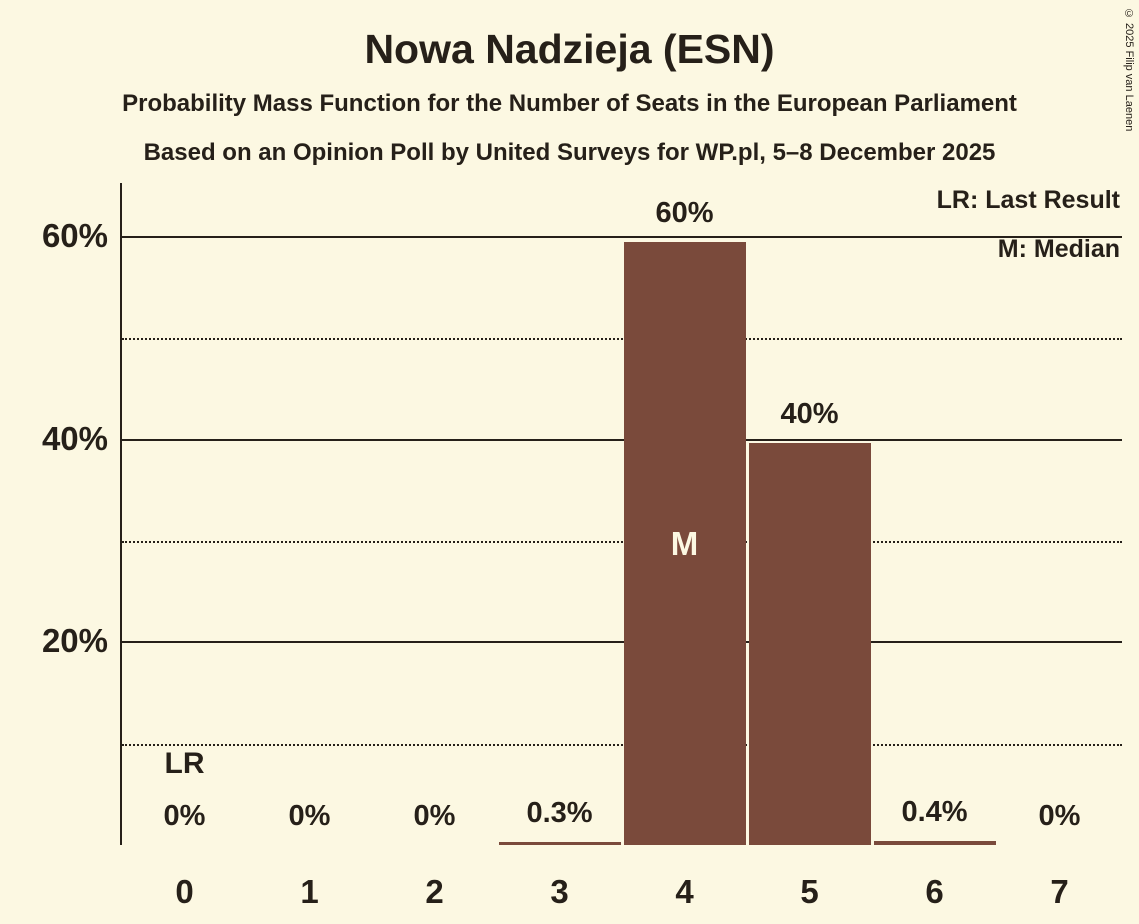 The image size is (1139, 924). What do you see at coordinates (1059, 891) in the screenshot?
I see `x-axis-label-7: 7` at bounding box center [1059, 891].